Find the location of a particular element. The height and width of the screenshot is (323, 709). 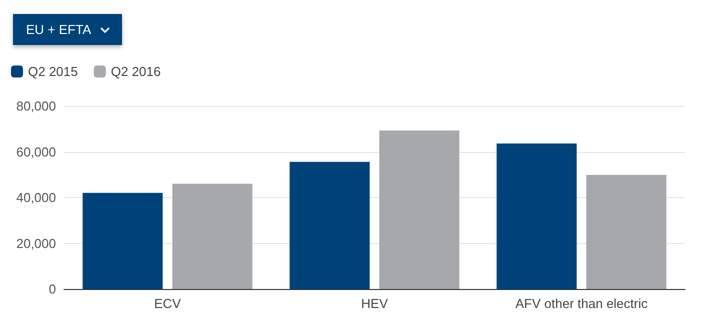

x-tick-label: AFV other than electric is located at coordinates (581, 303).